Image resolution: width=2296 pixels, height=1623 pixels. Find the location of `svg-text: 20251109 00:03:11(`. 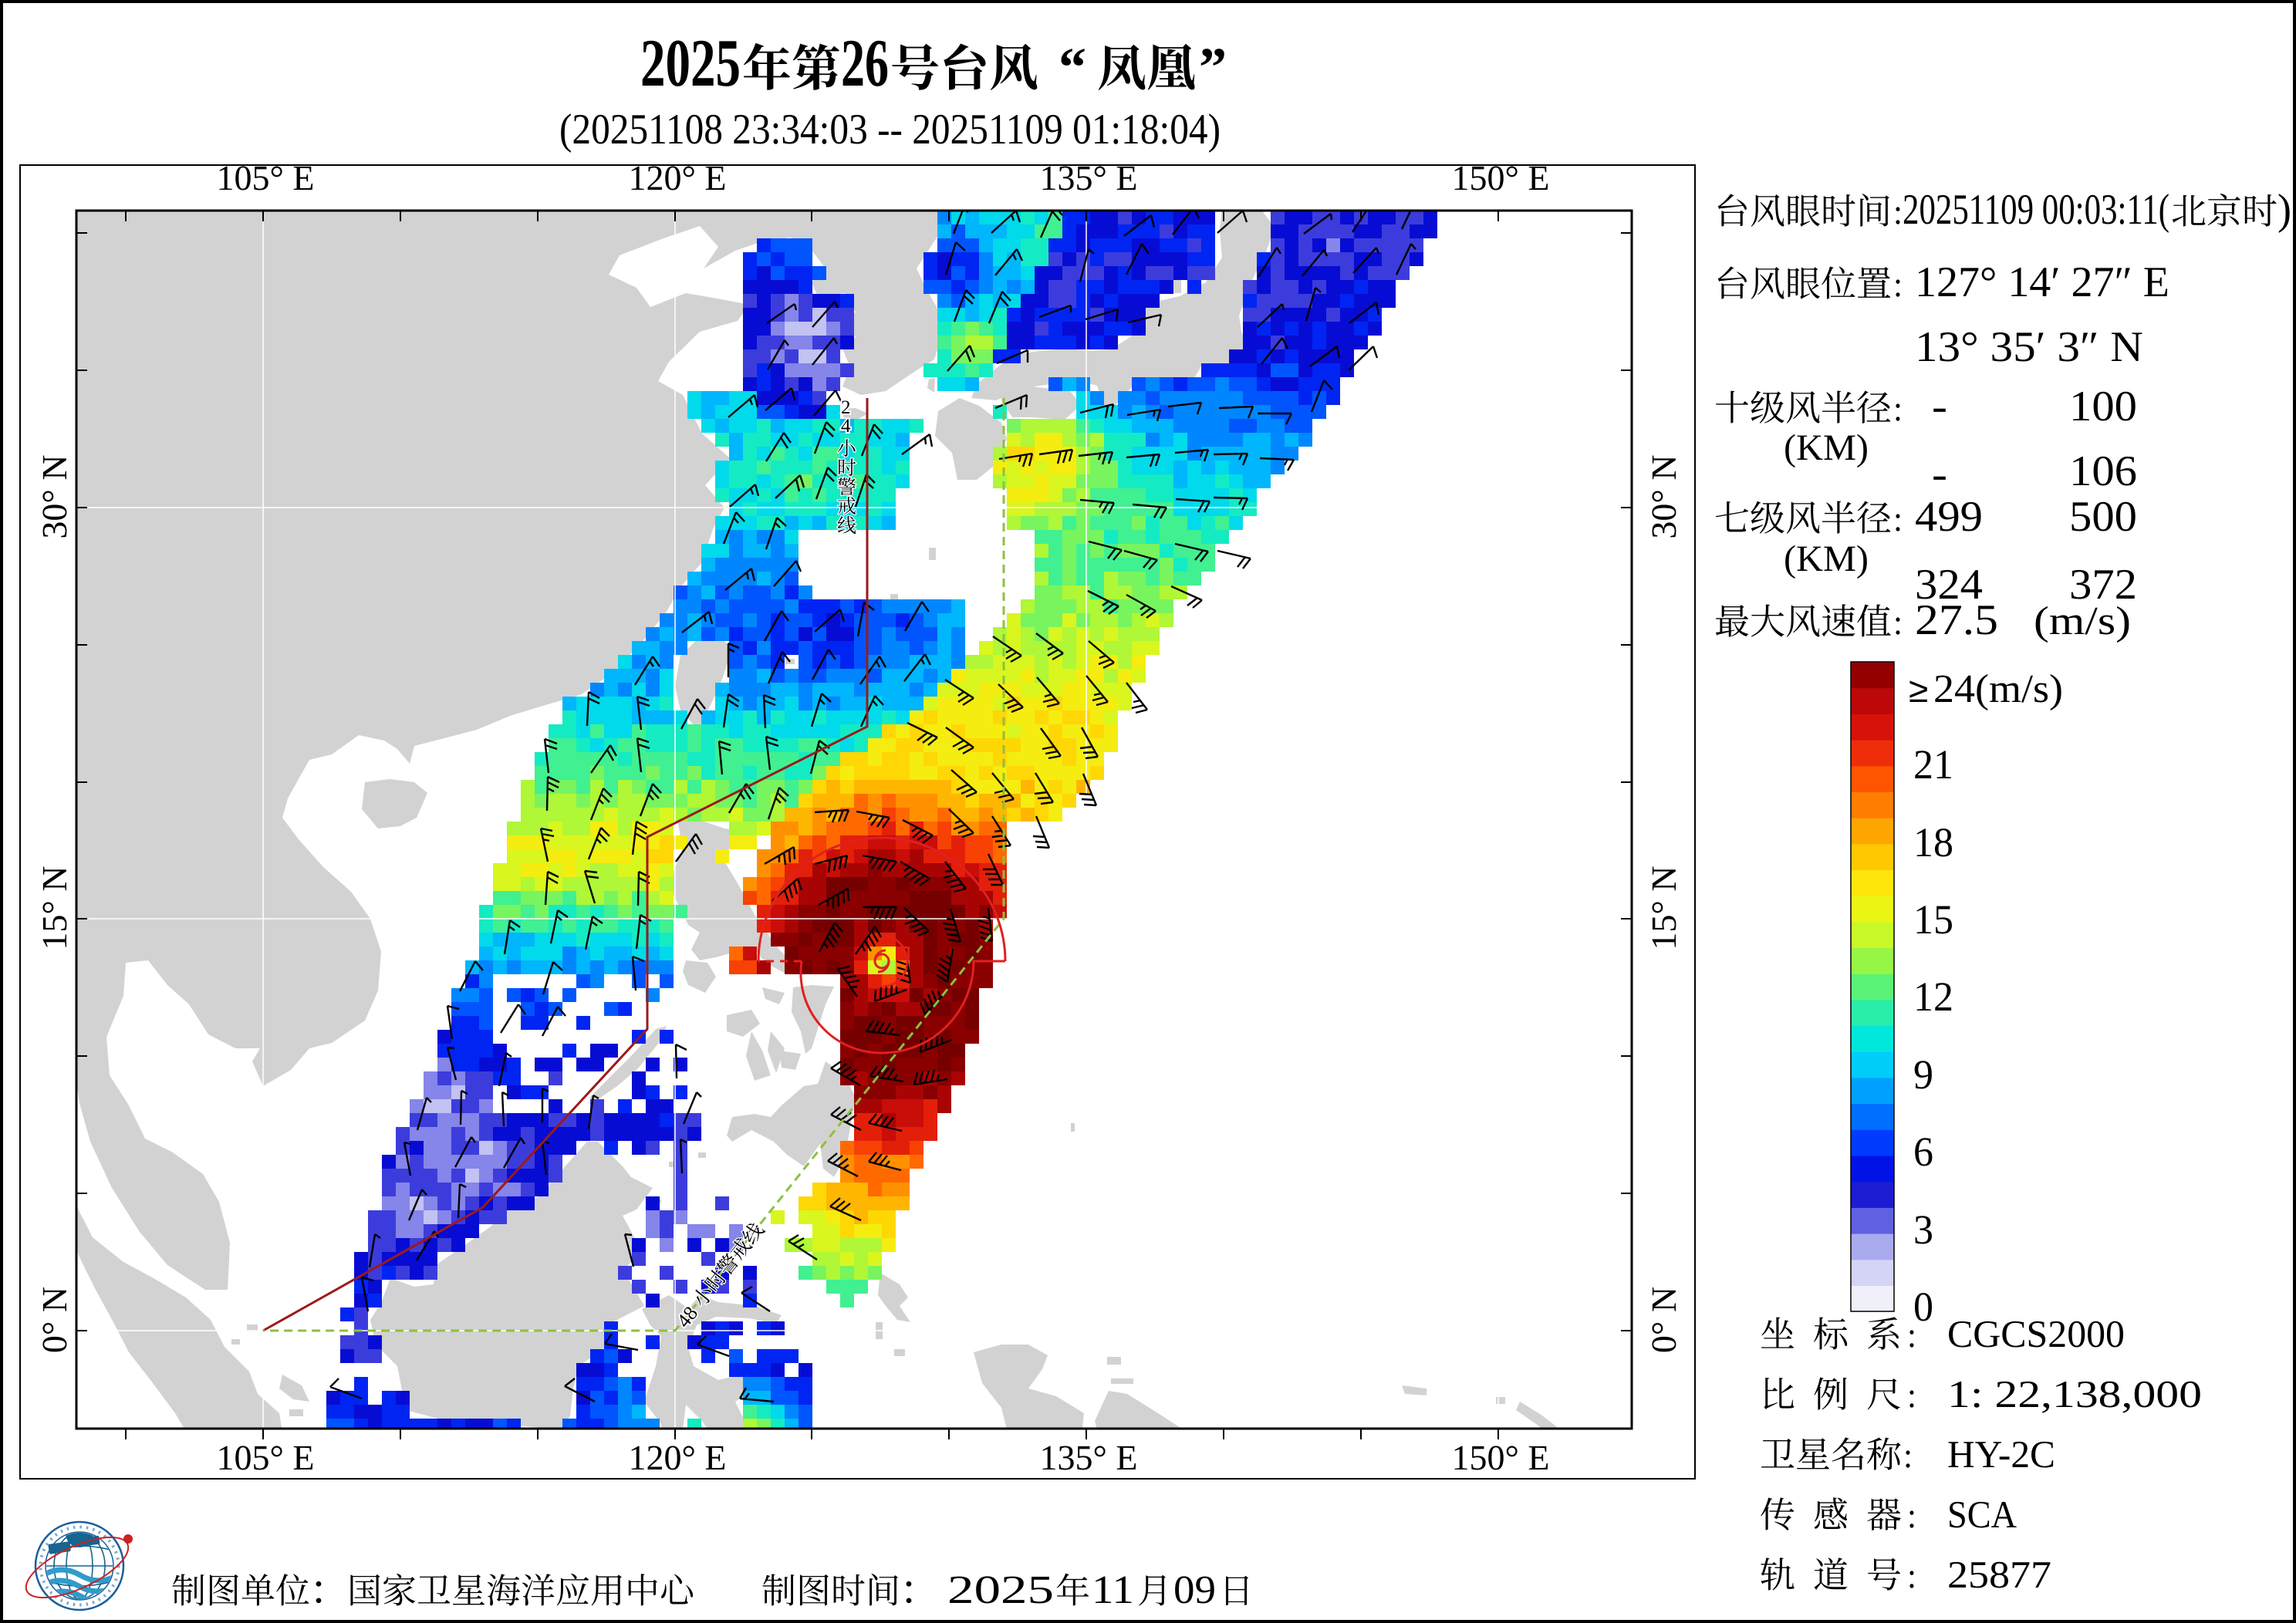

svg-text: 20251109 00:03:11( is located at coordinates (2036, 210).